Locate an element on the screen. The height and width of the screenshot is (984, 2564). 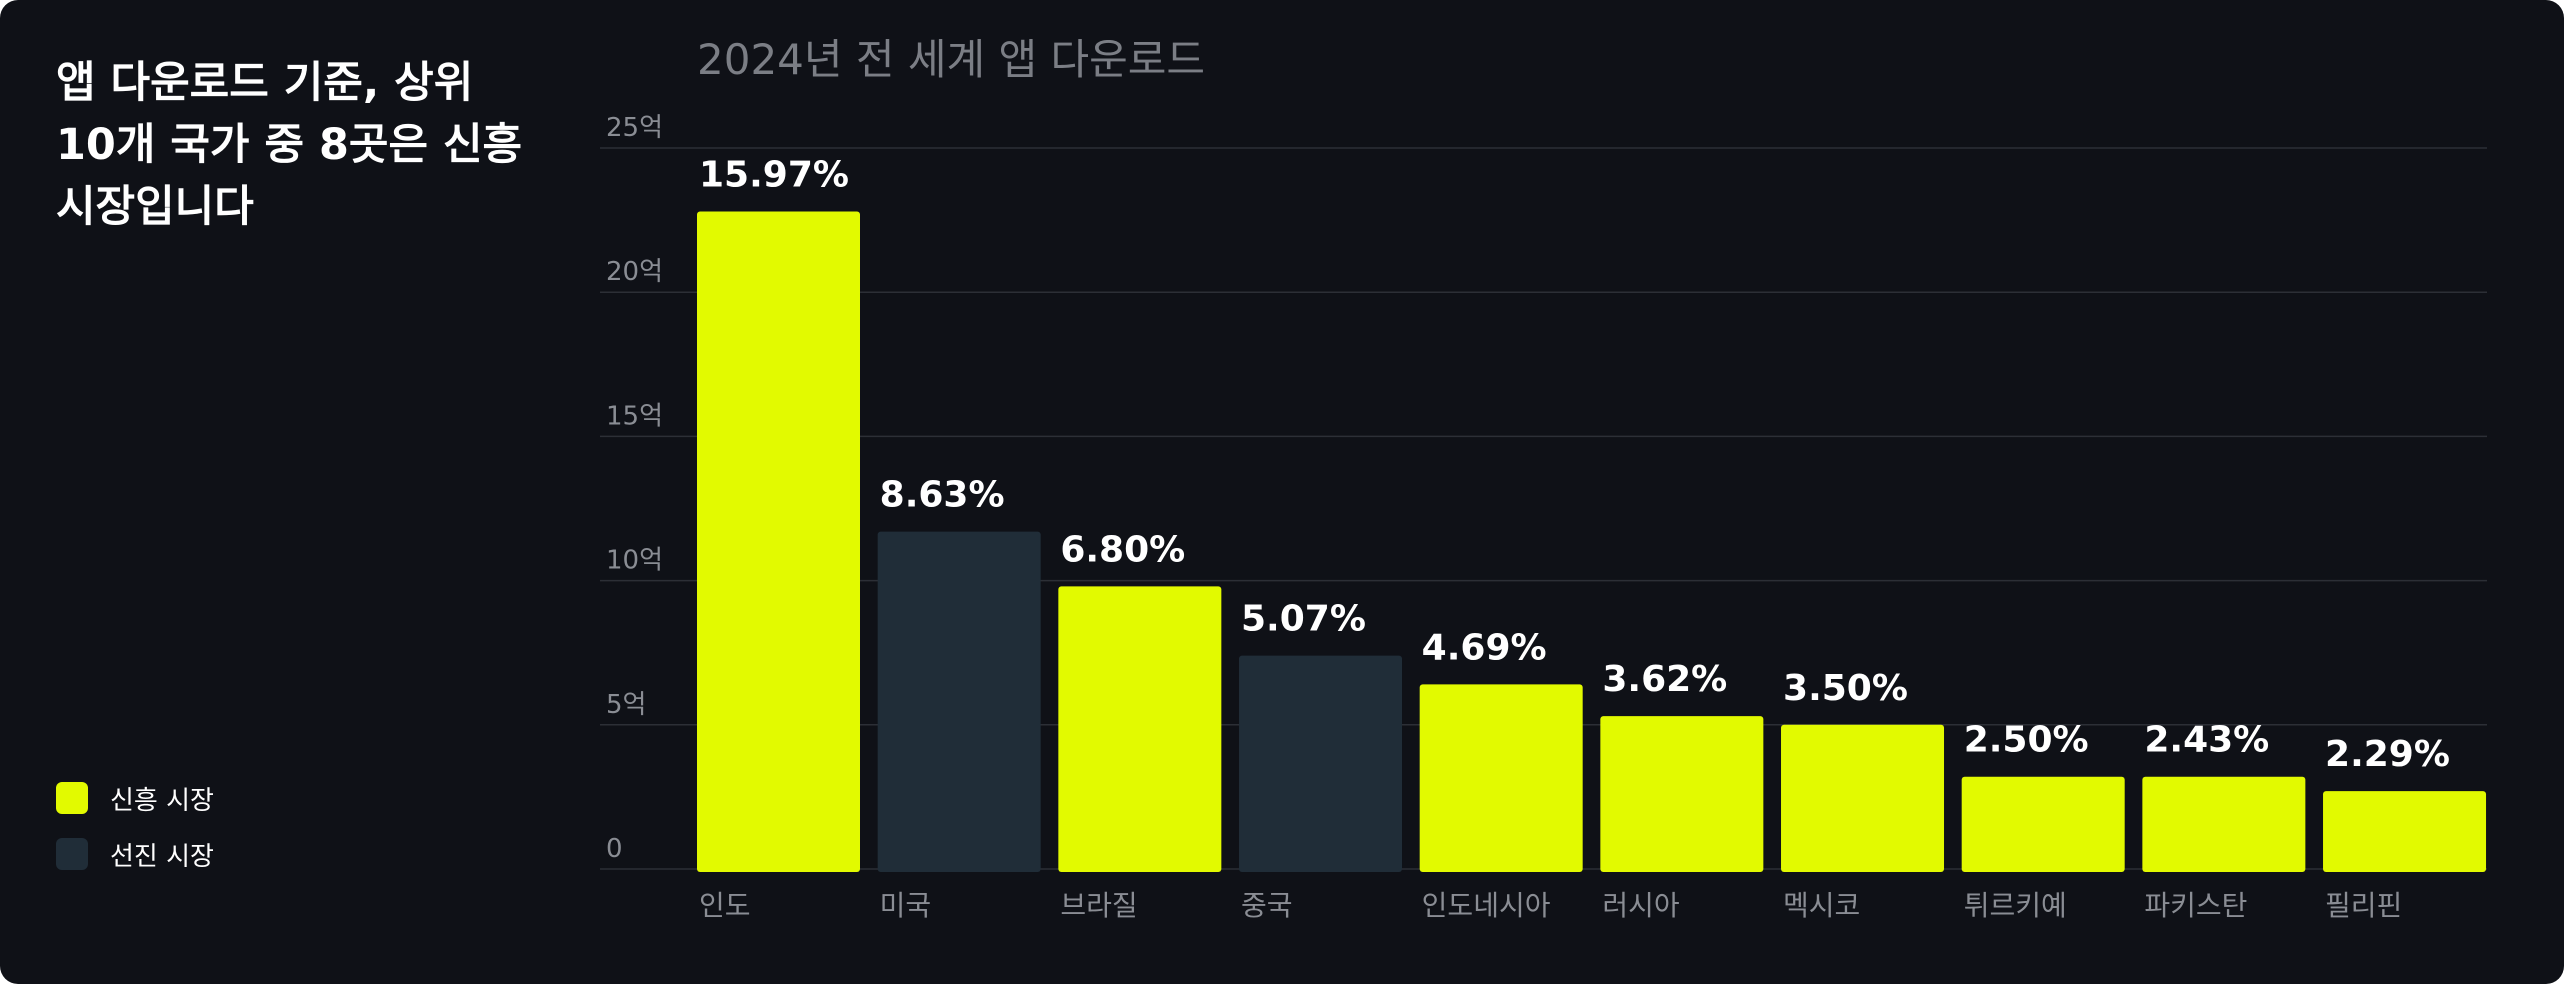
data-label: 5.07% is located at coordinates (1303, 619).